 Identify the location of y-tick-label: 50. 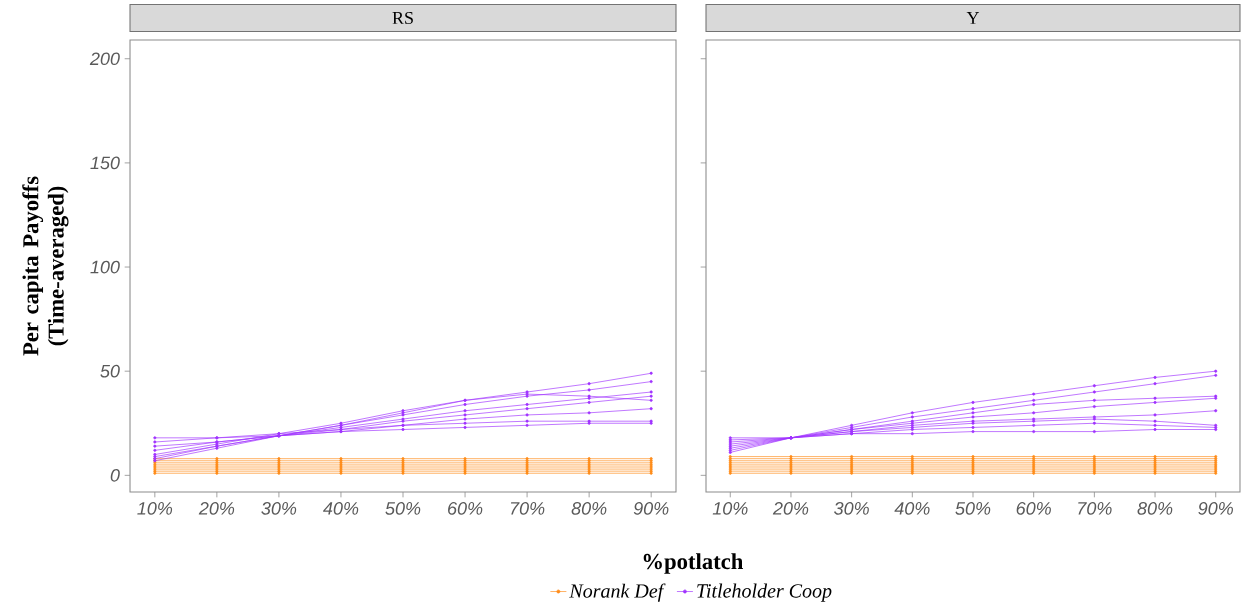
(110, 371).